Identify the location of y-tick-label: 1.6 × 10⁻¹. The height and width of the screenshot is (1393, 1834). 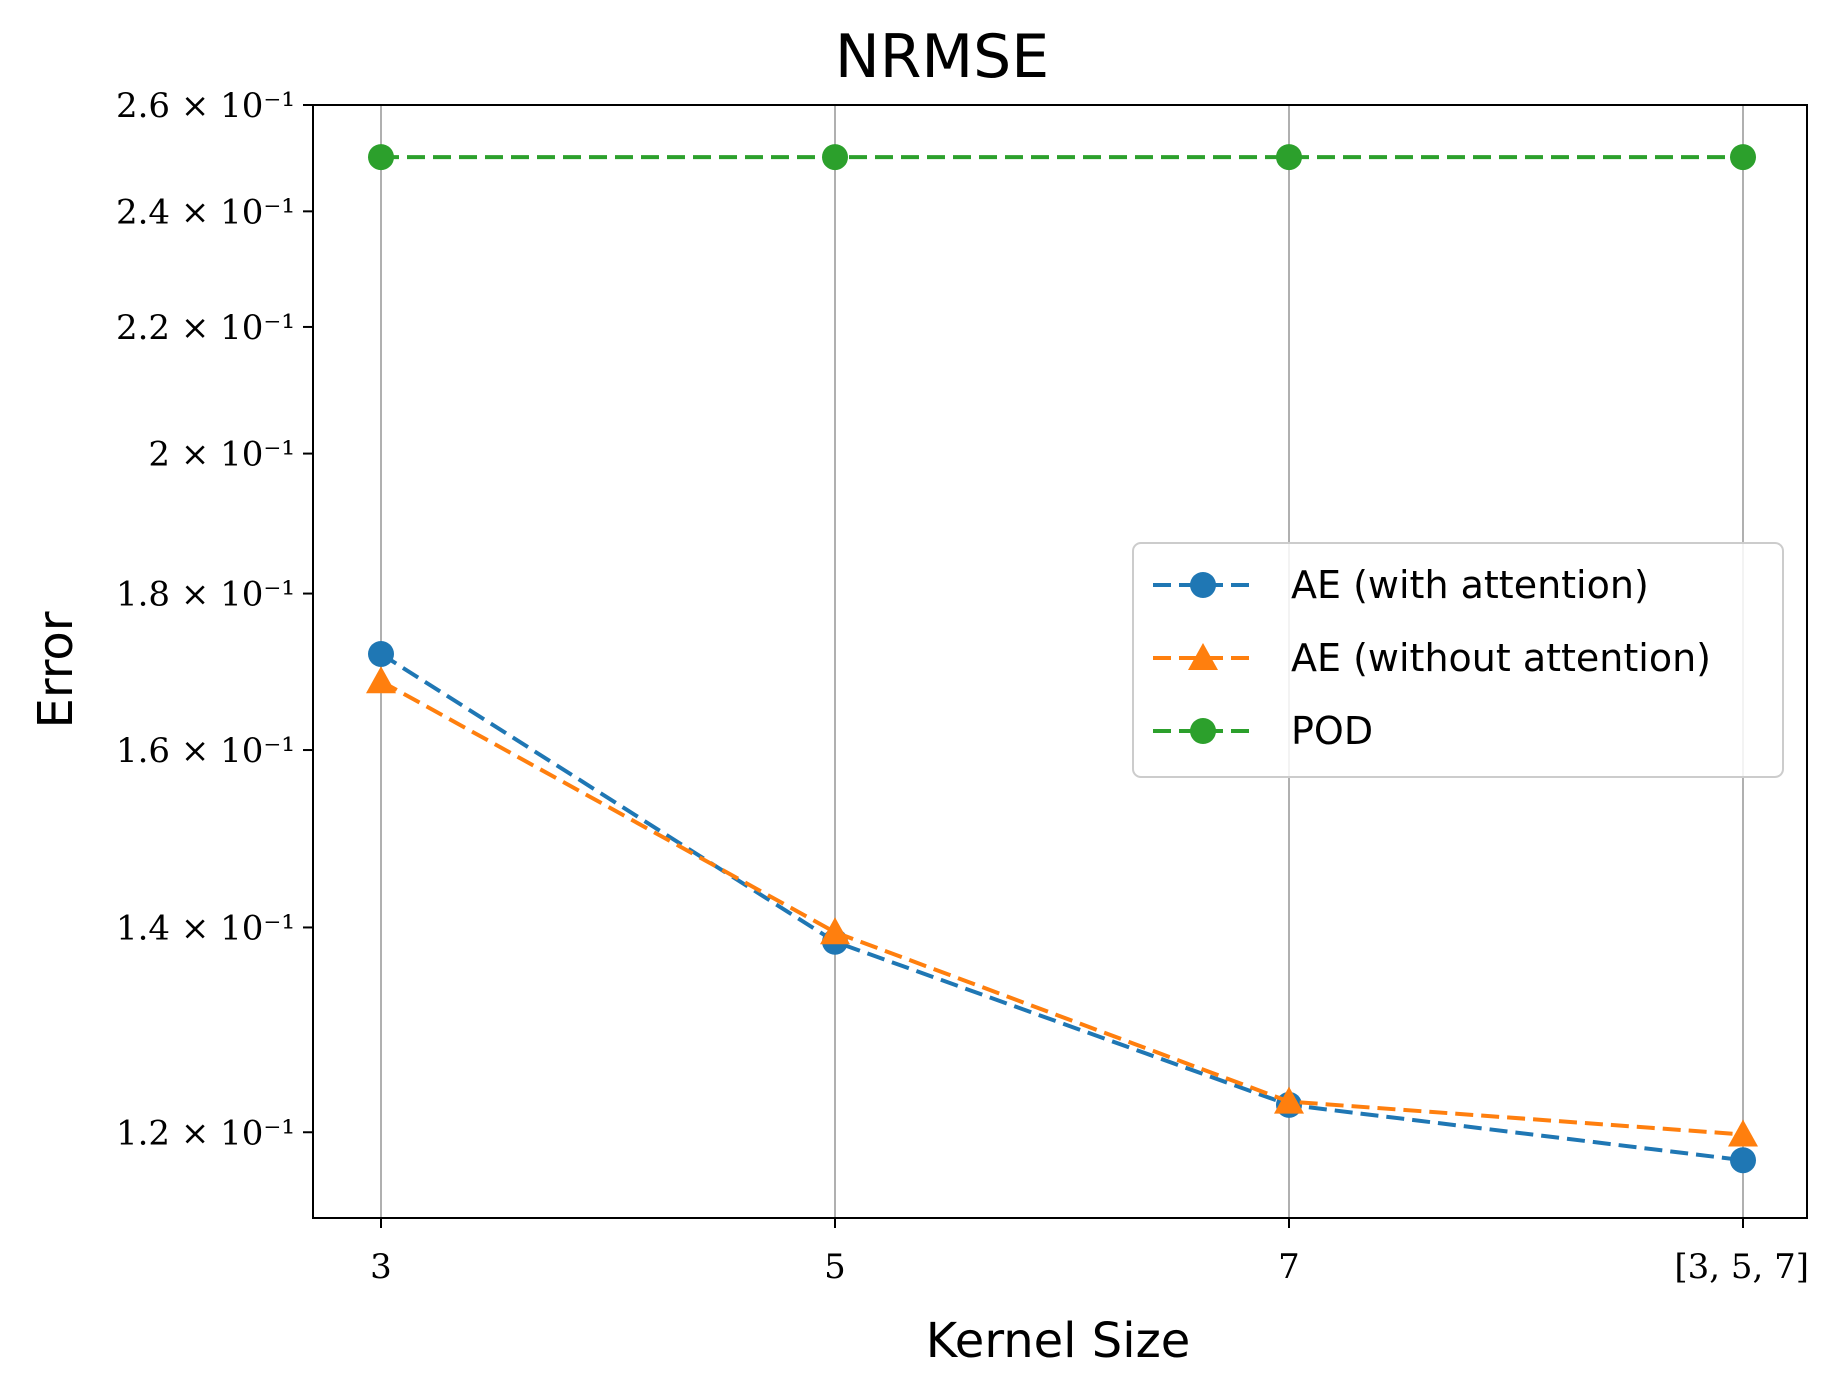
(205, 751).